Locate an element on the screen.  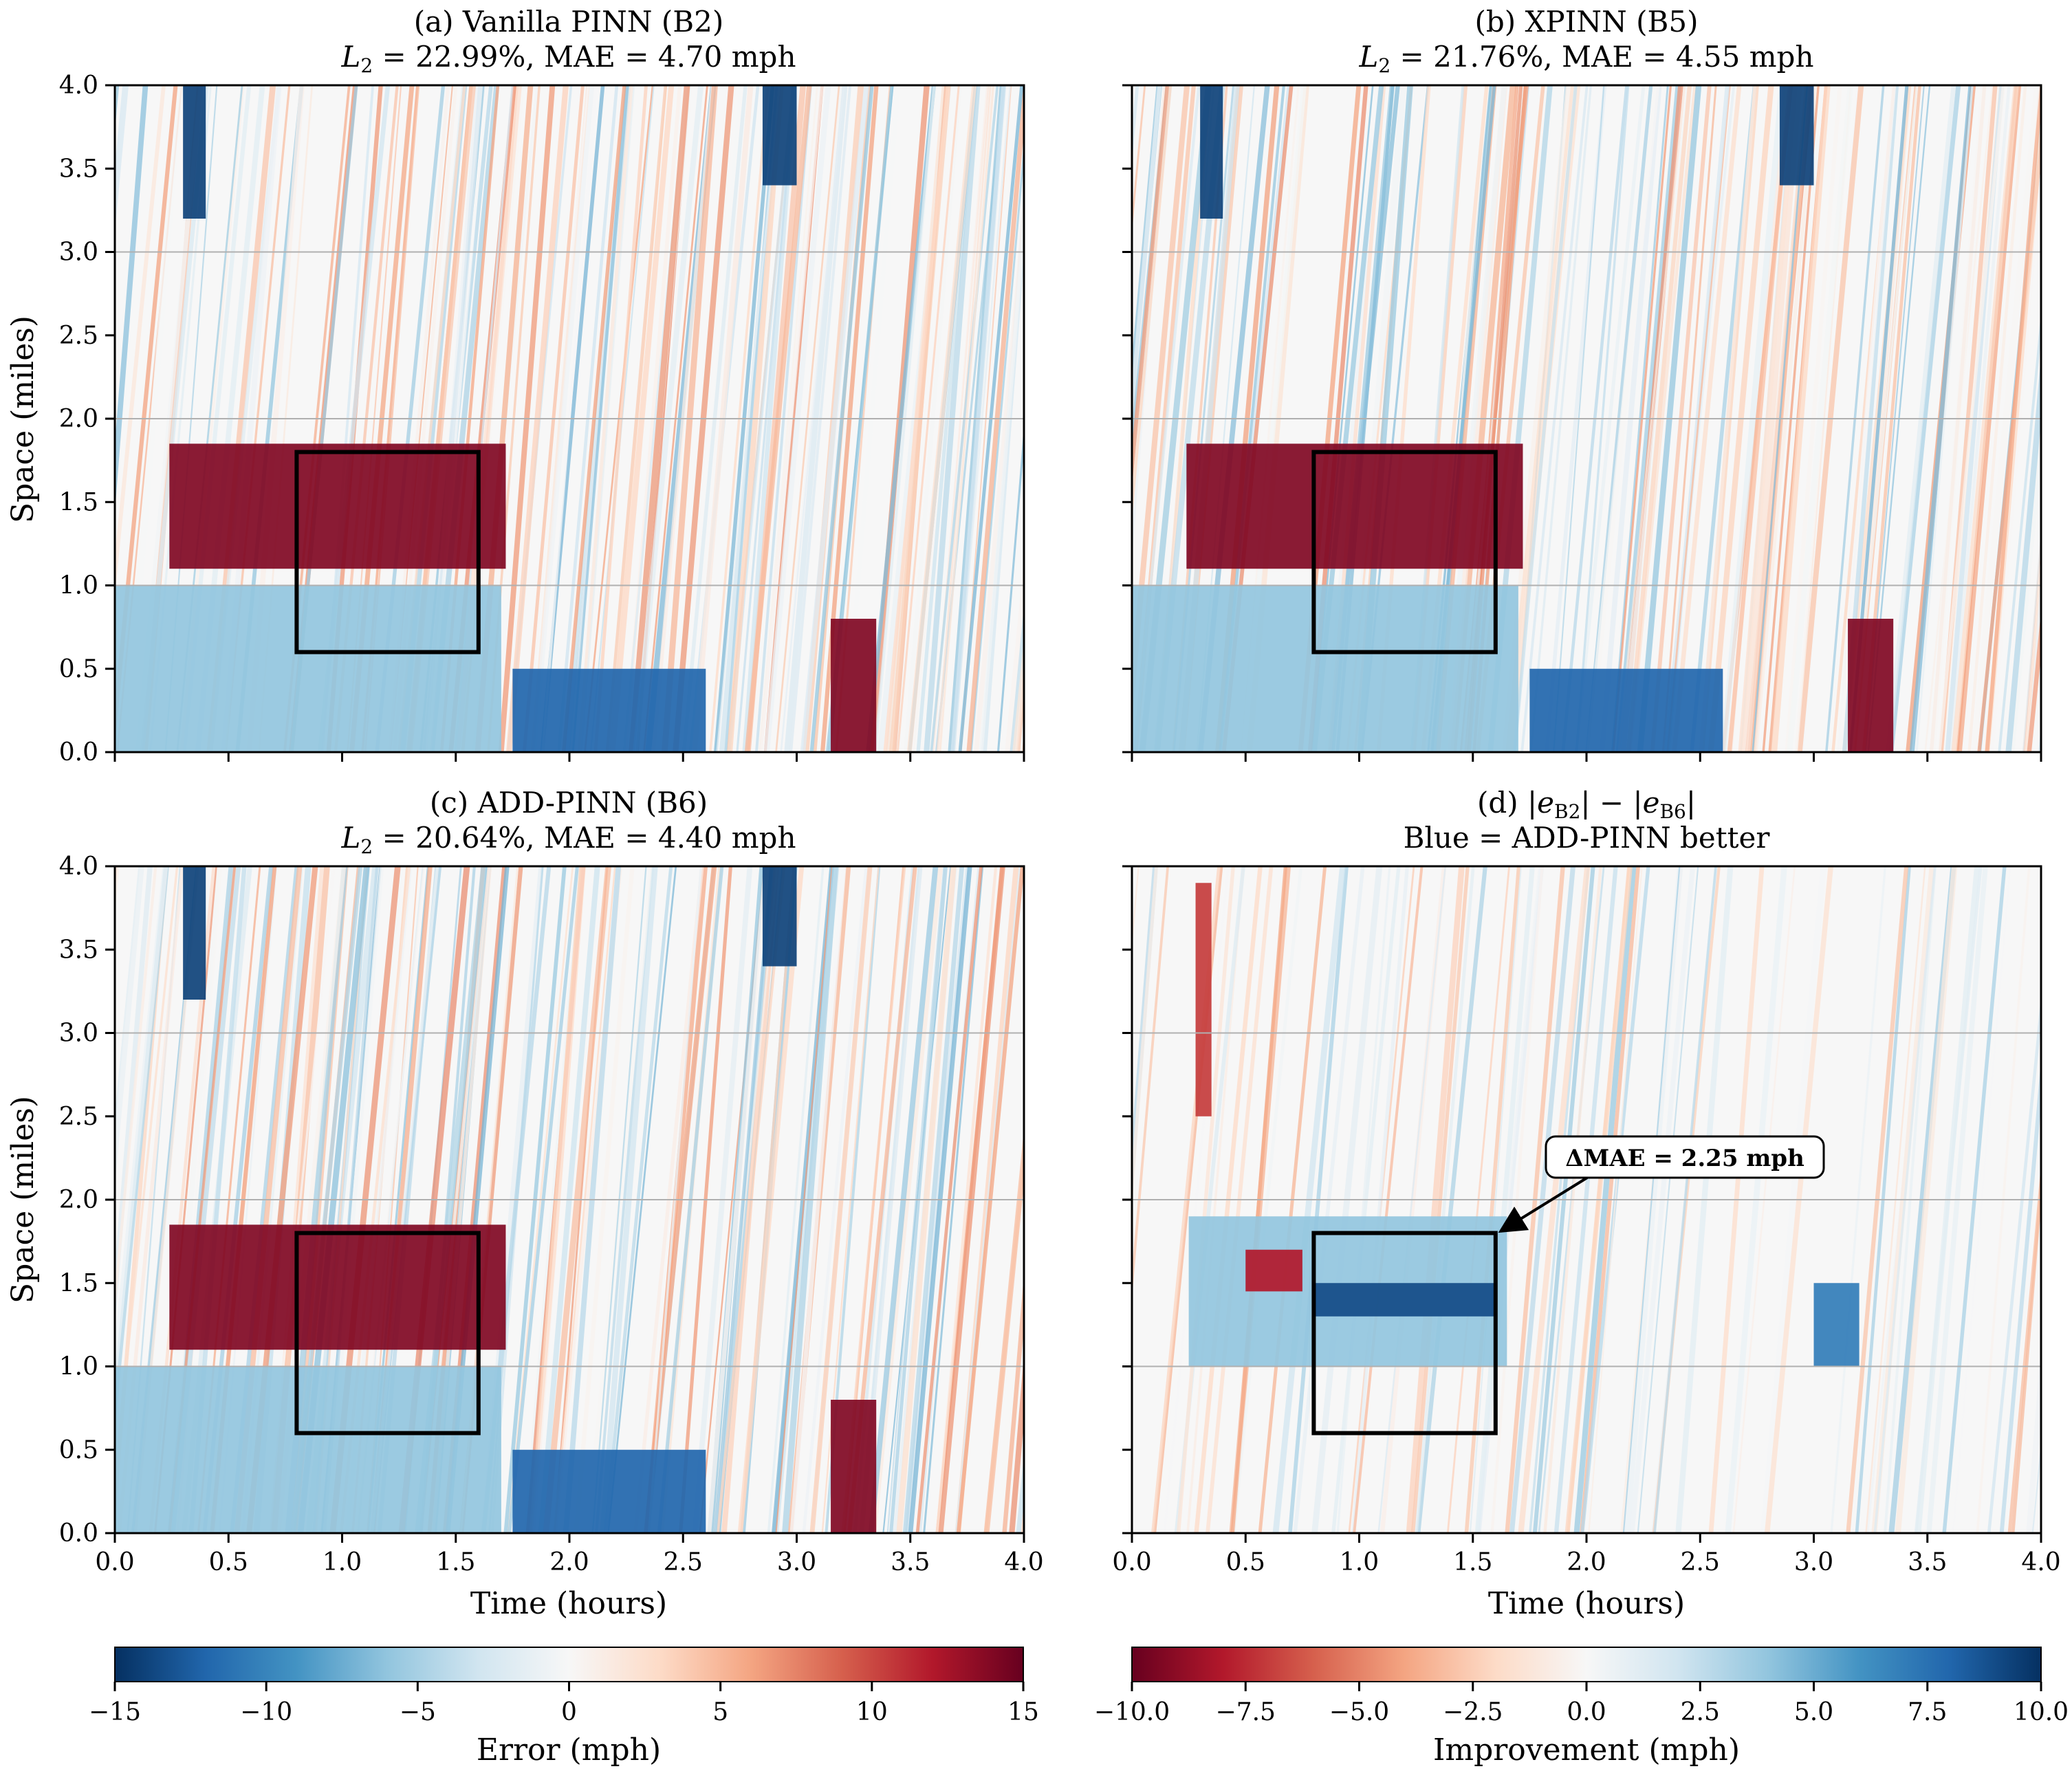
panel-a-subtitle: L2 = 22.99%, MAE = 4.70 mph is located at coordinates (568, 58).